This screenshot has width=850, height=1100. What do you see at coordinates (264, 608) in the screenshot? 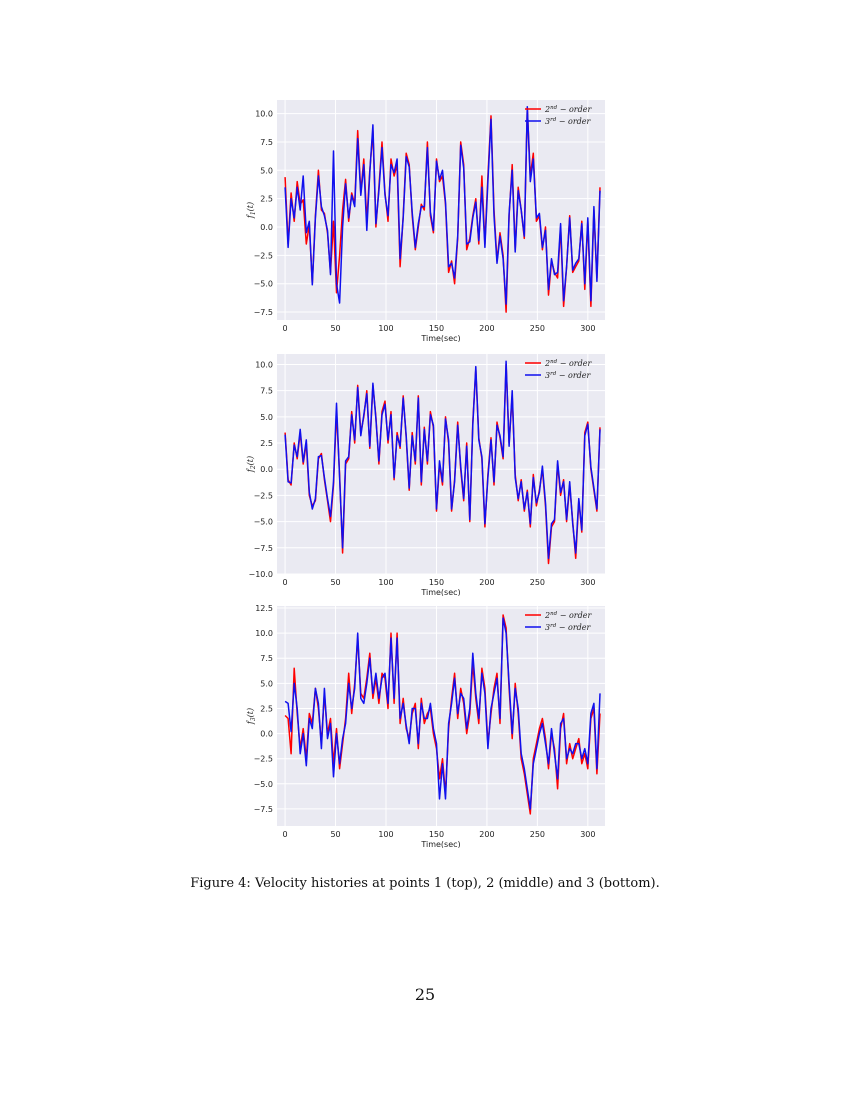
I see `y-tick-label: 12.5` at bounding box center [264, 608].